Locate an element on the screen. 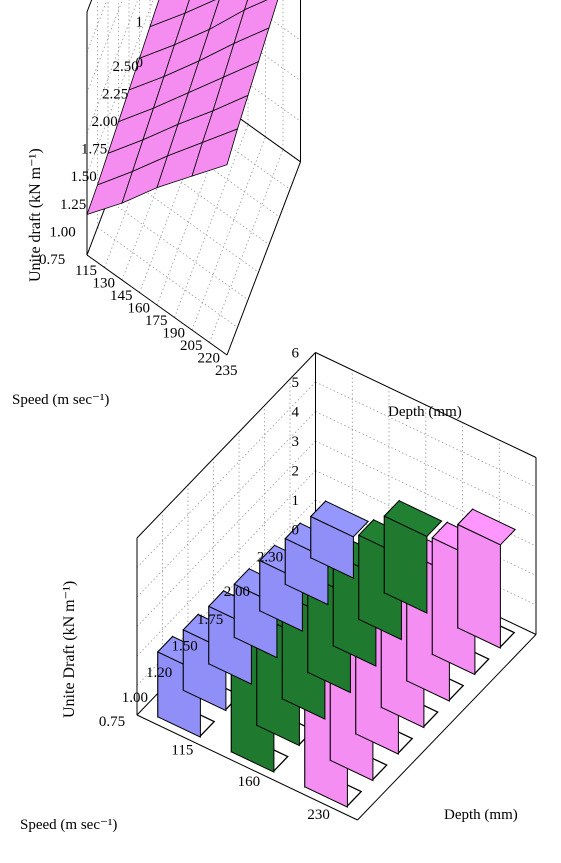 Image resolution: width=561 pixels, height=863 pixels. x-tick-label: 130 is located at coordinates (104, 284).